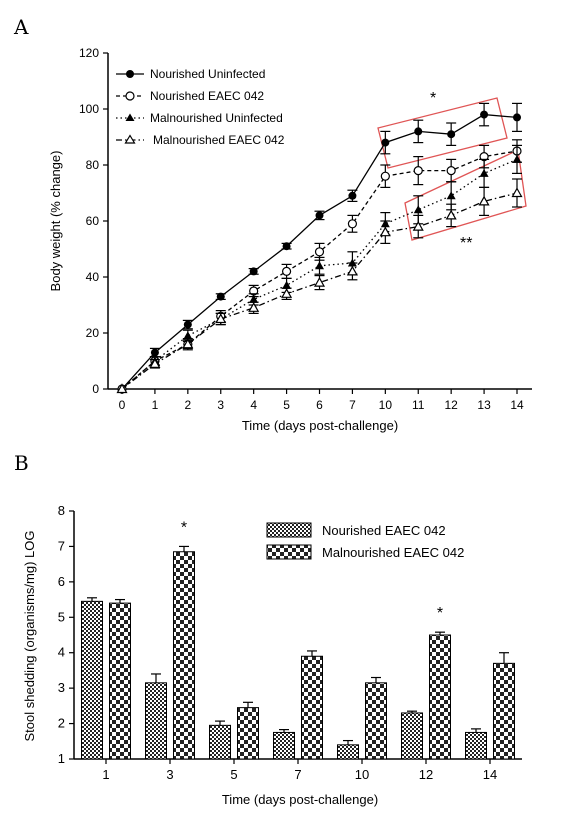 The height and width of the screenshot is (826, 576). What do you see at coordinates (187, 405) in the screenshot?
I see `x-tick-label: 2` at bounding box center [187, 405].